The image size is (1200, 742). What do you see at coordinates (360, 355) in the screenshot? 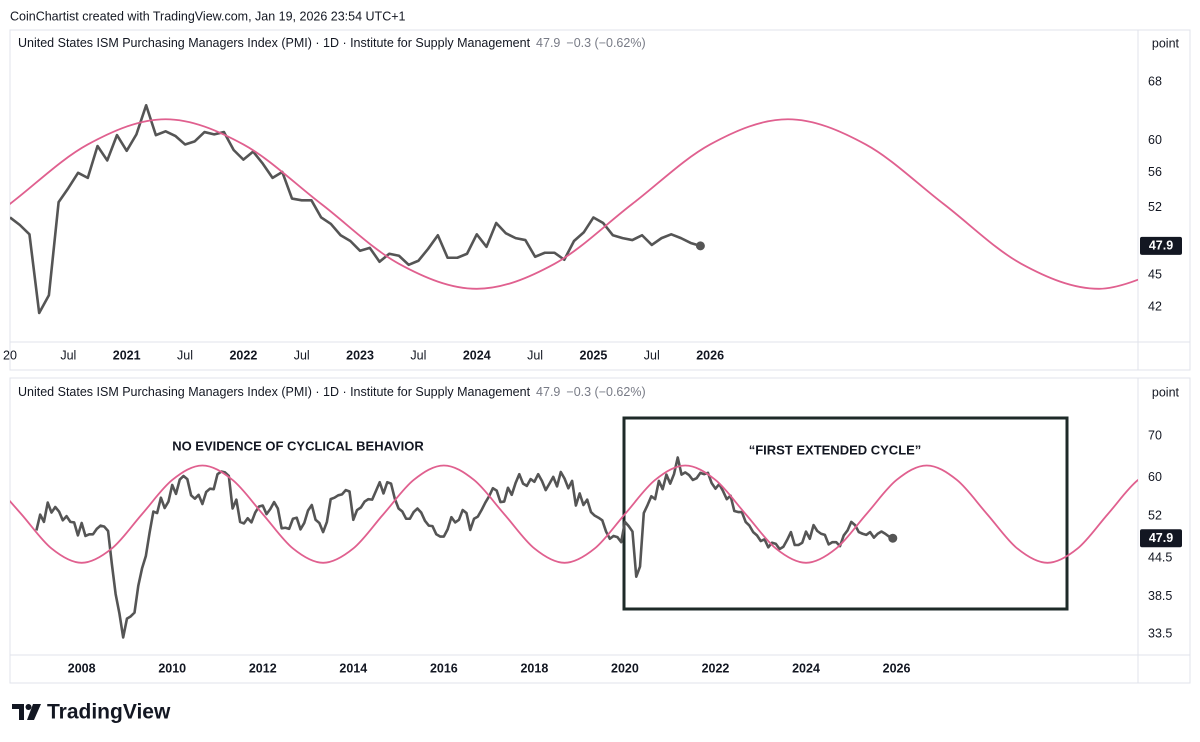
I see `x-tick-label: 2023` at bounding box center [360, 355].